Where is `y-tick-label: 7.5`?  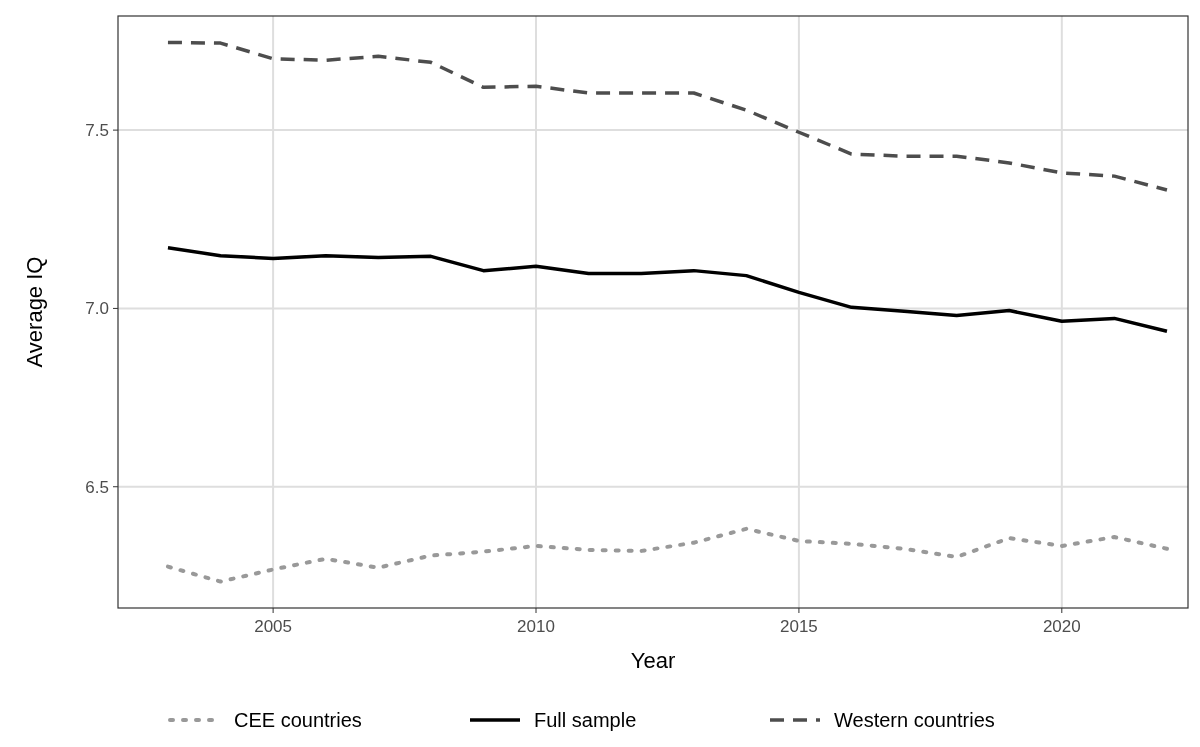 y-tick-label: 7.5 is located at coordinates (97, 131).